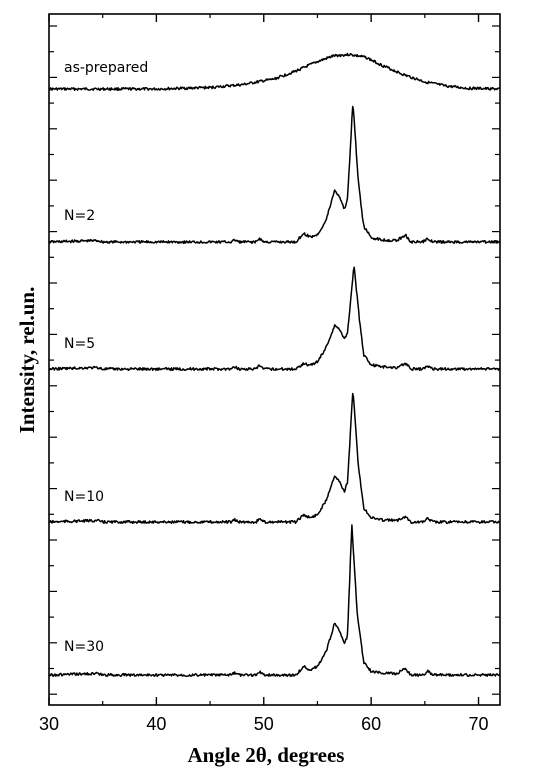  I want to click on x-tick-label: 60, so click(371, 724).